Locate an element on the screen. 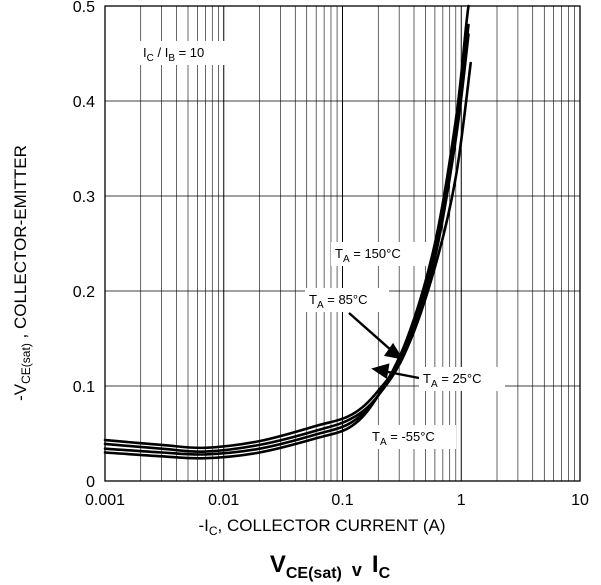 Image resolution: width=601 pixels, height=585 pixels. y-tick-label: 0.2 is located at coordinates (84, 292).